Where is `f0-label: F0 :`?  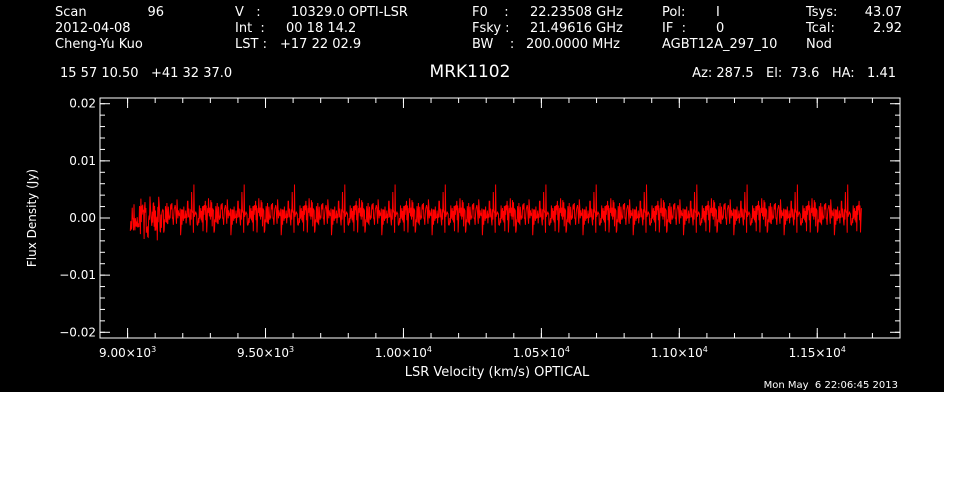
f0-label: F0 : is located at coordinates (490, 12).